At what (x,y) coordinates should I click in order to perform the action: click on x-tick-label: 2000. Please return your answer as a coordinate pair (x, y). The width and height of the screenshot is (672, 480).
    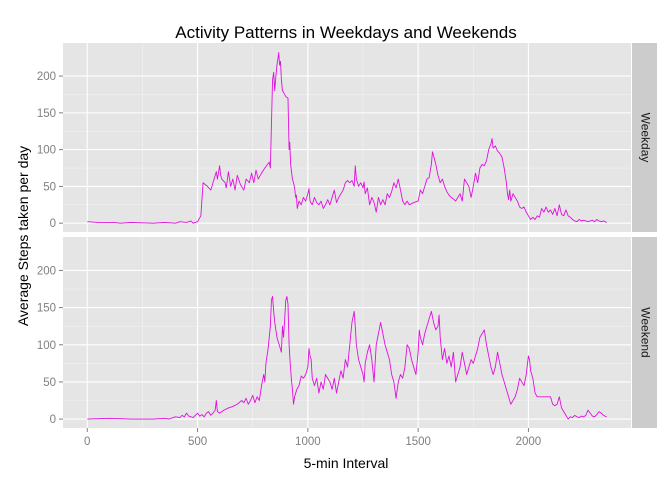
    Looking at the image, I should click on (529, 442).